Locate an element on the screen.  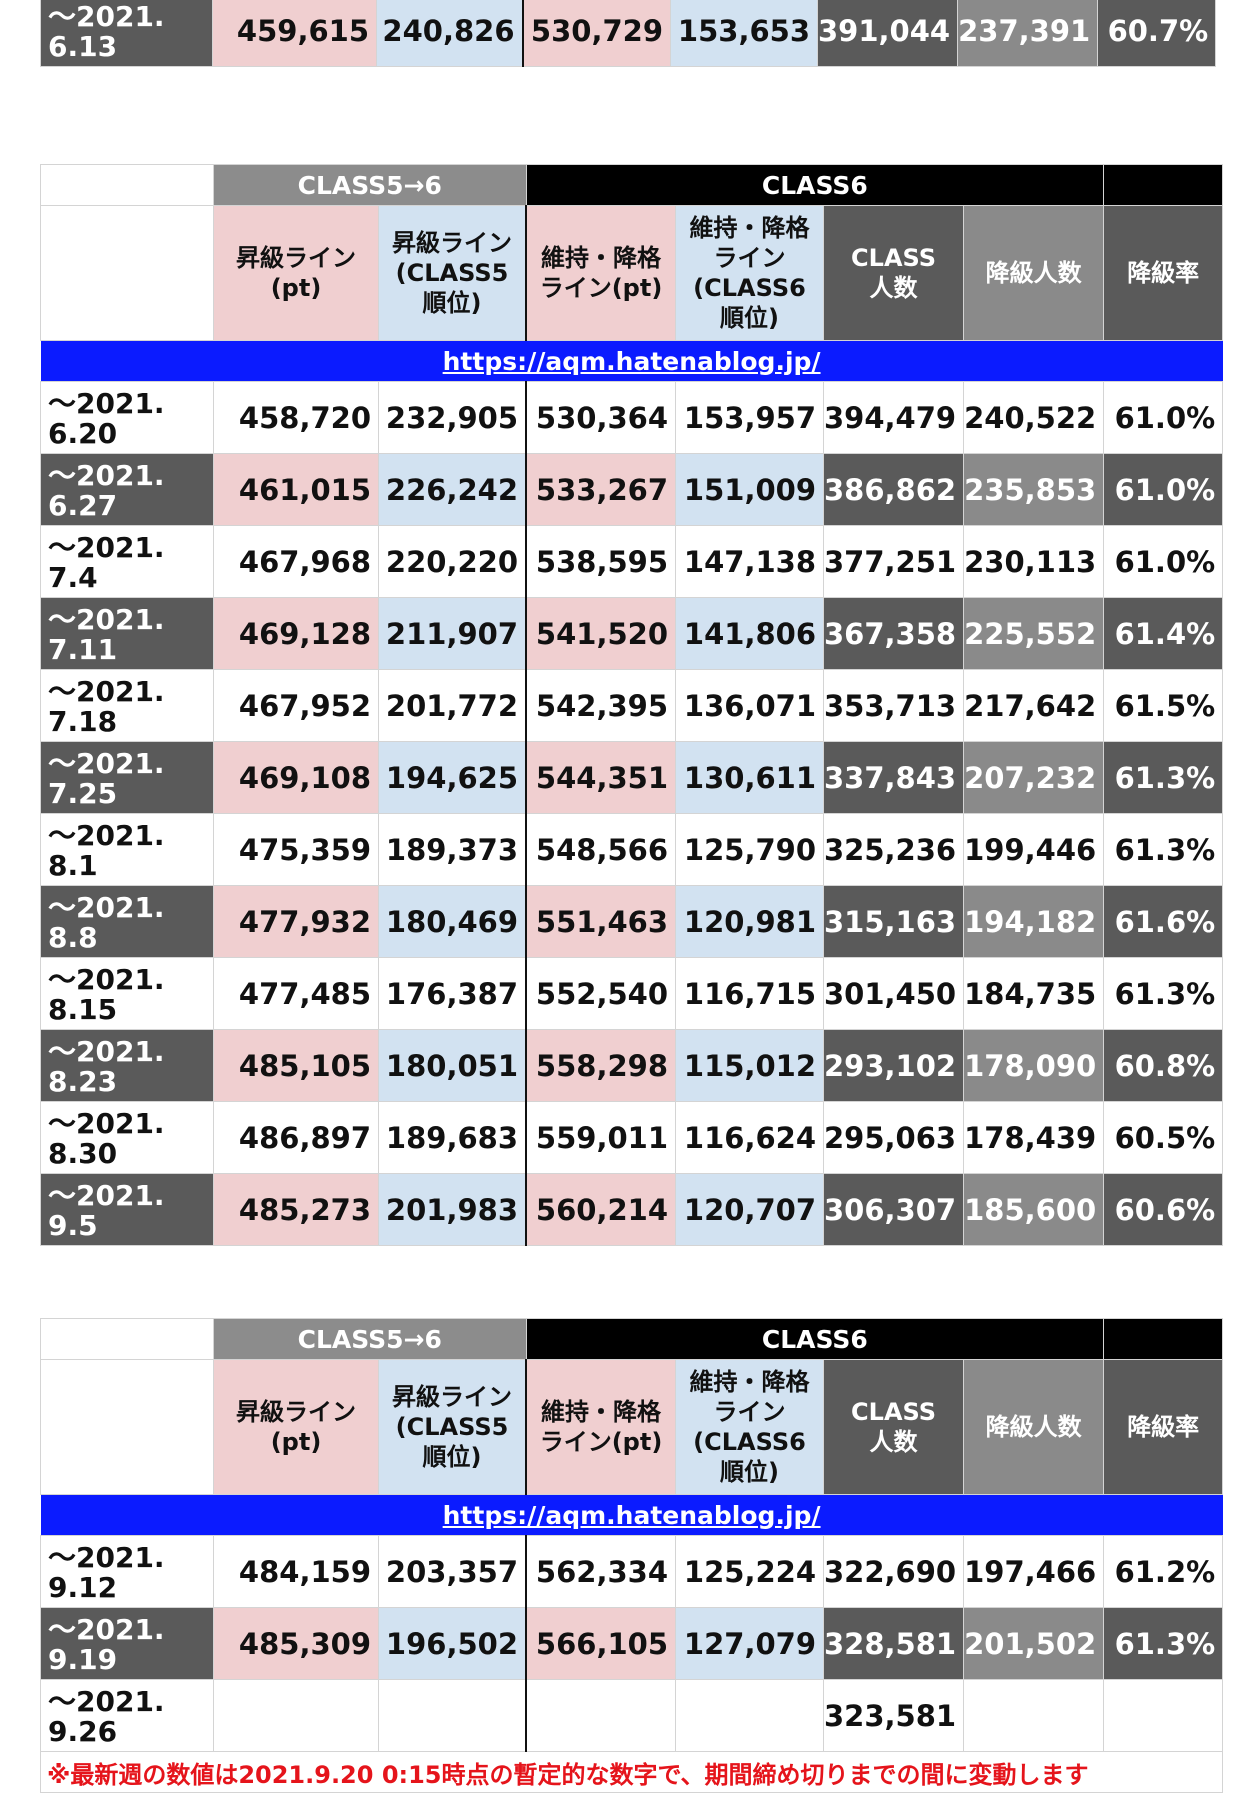
row-date: 〜2021. 8.15 is located at coordinates (127, 993).